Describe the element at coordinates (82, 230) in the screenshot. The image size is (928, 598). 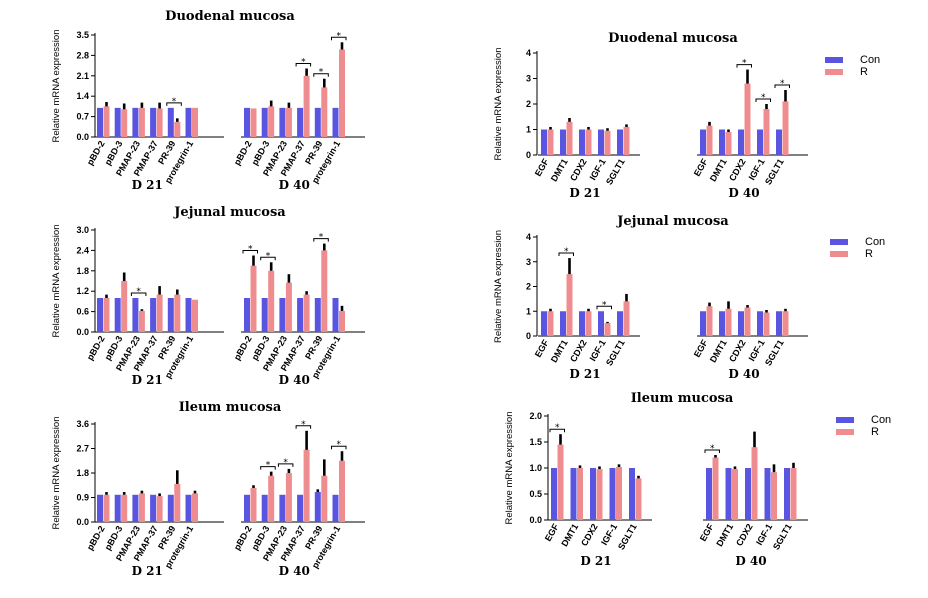
I see `y-tick-label: 3.0` at that location.